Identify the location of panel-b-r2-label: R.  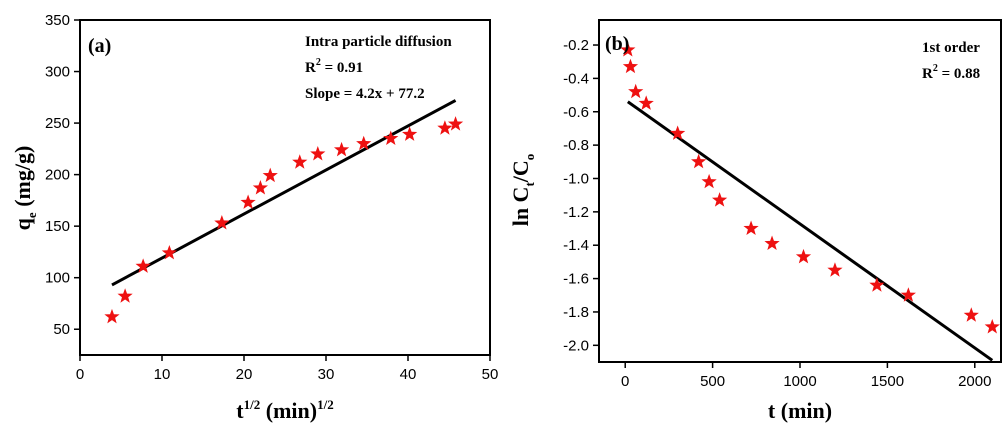
(927, 74).